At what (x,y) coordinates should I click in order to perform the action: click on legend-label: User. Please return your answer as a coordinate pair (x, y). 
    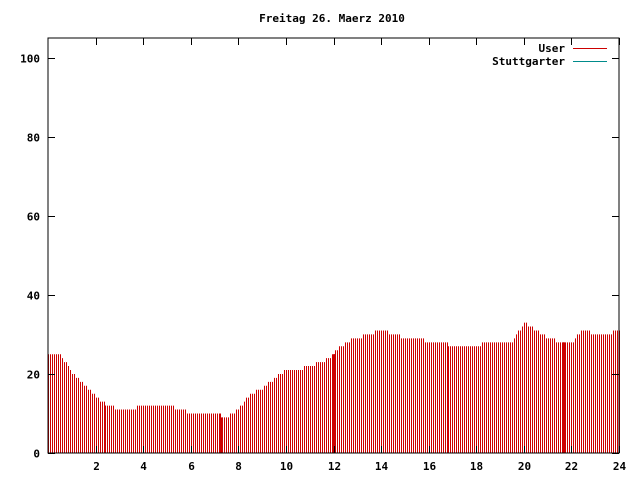
    Looking at the image, I should click on (552, 48).